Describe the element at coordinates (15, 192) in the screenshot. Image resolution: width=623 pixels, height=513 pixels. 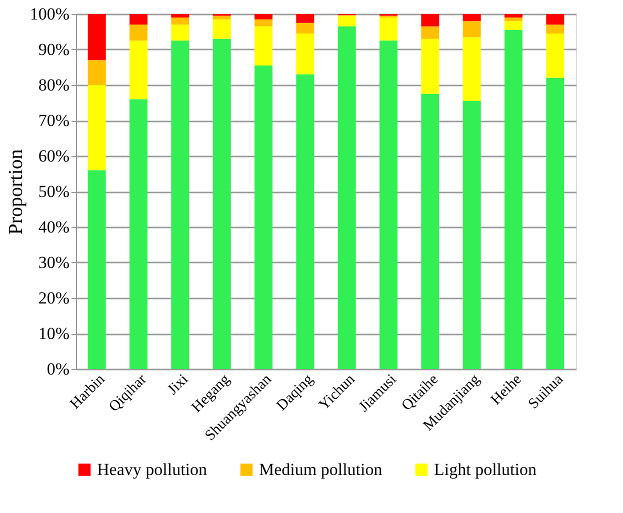
I see `y-axis-title: Proportion` at that location.